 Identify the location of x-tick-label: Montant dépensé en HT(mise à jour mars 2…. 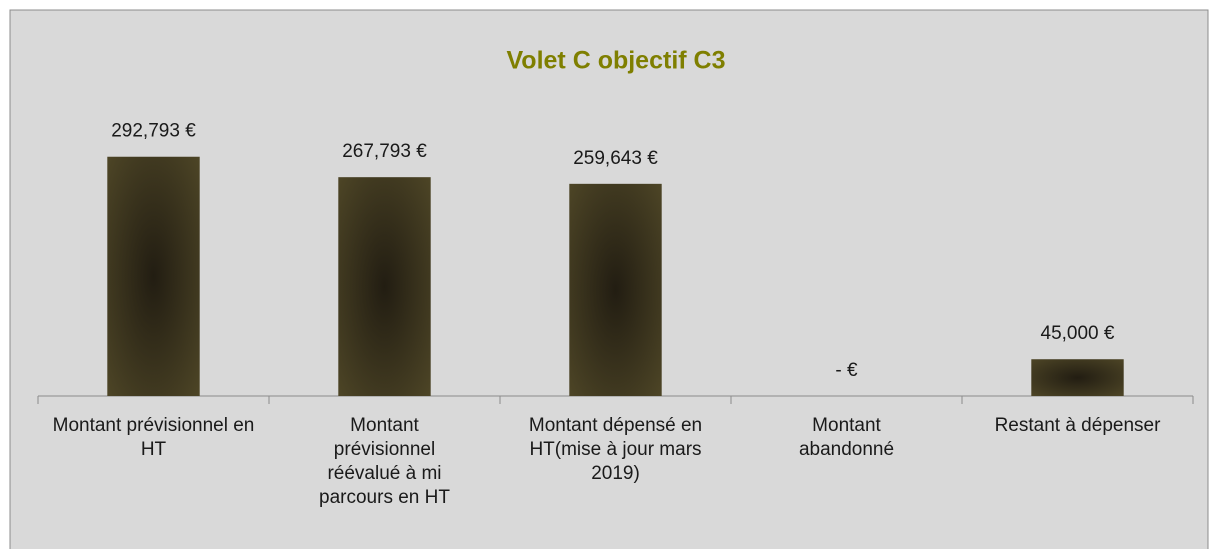
(615, 449).